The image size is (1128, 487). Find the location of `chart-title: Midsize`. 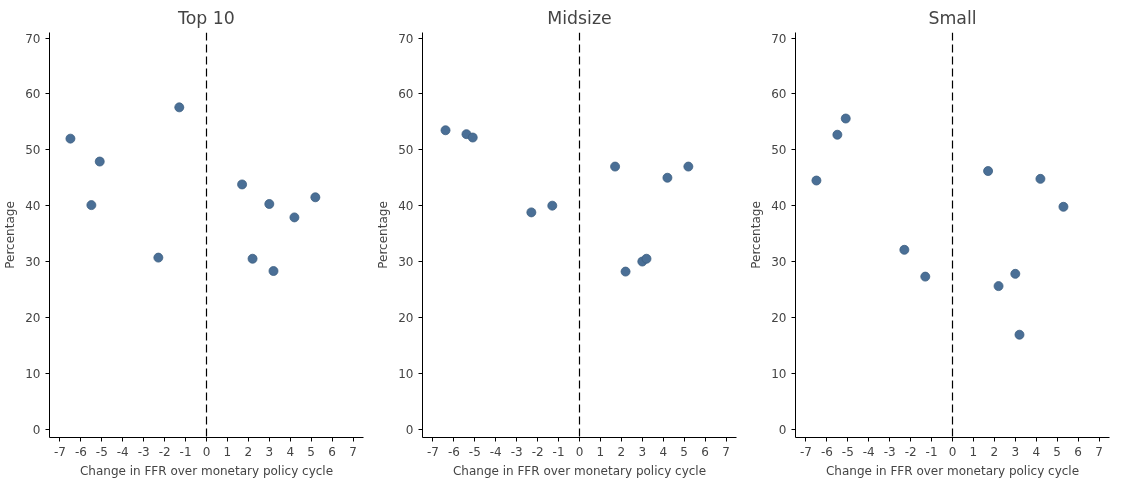

chart-title: Midsize is located at coordinates (579, 17).